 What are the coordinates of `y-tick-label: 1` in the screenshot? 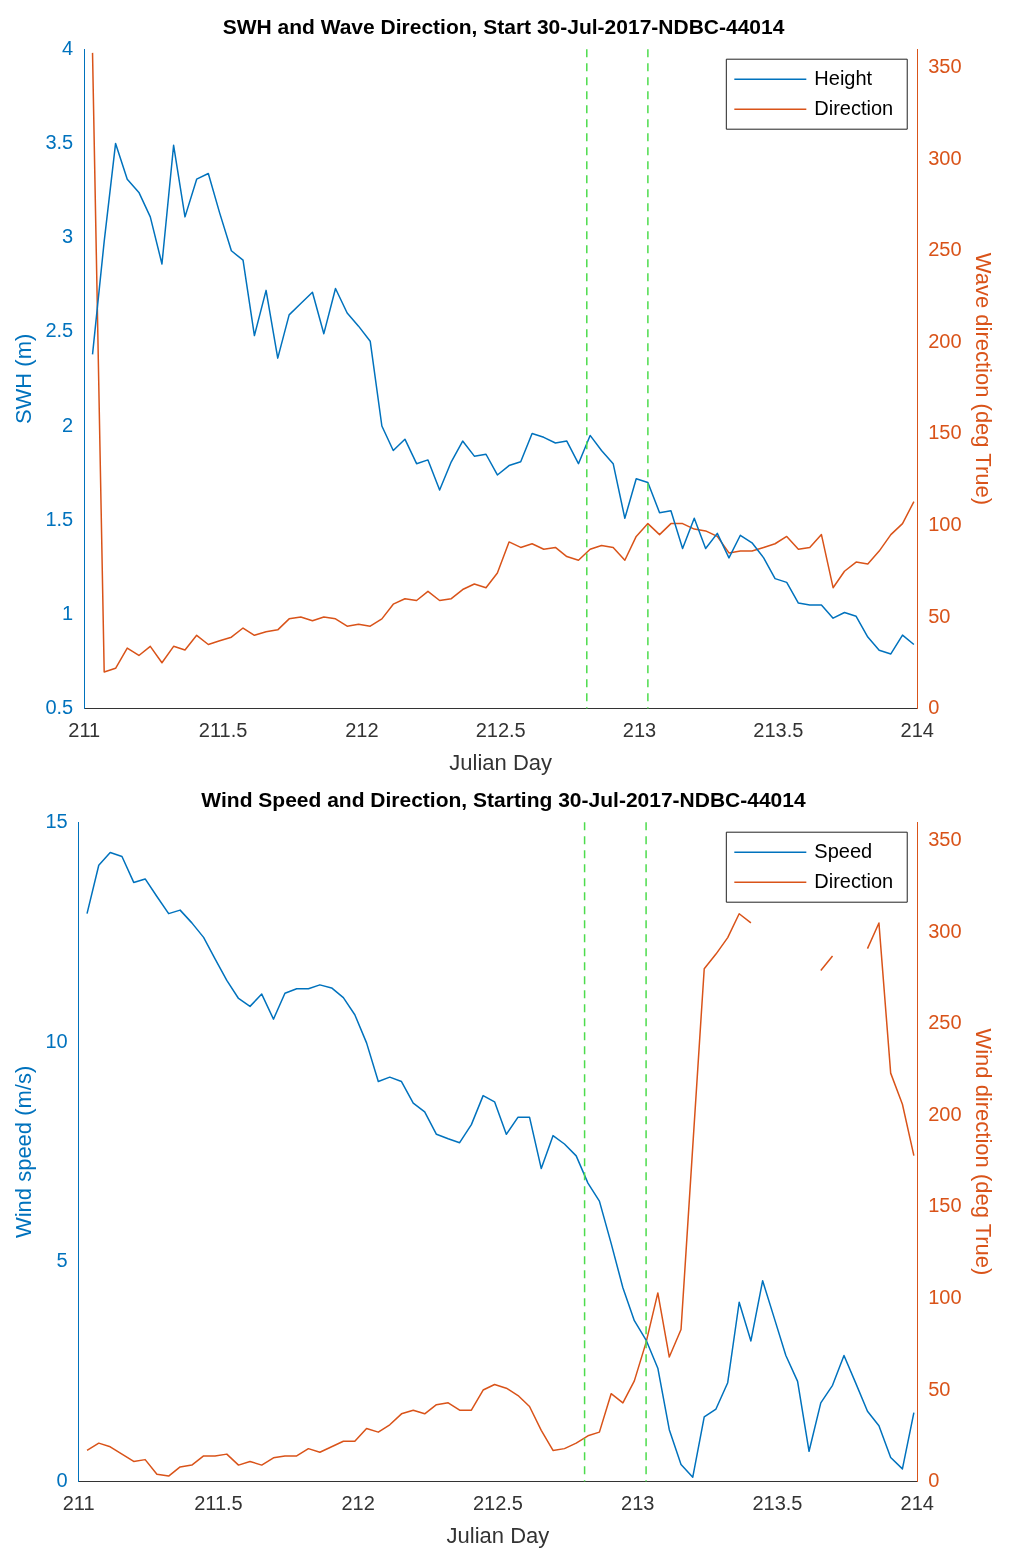 It's located at (68, 612).